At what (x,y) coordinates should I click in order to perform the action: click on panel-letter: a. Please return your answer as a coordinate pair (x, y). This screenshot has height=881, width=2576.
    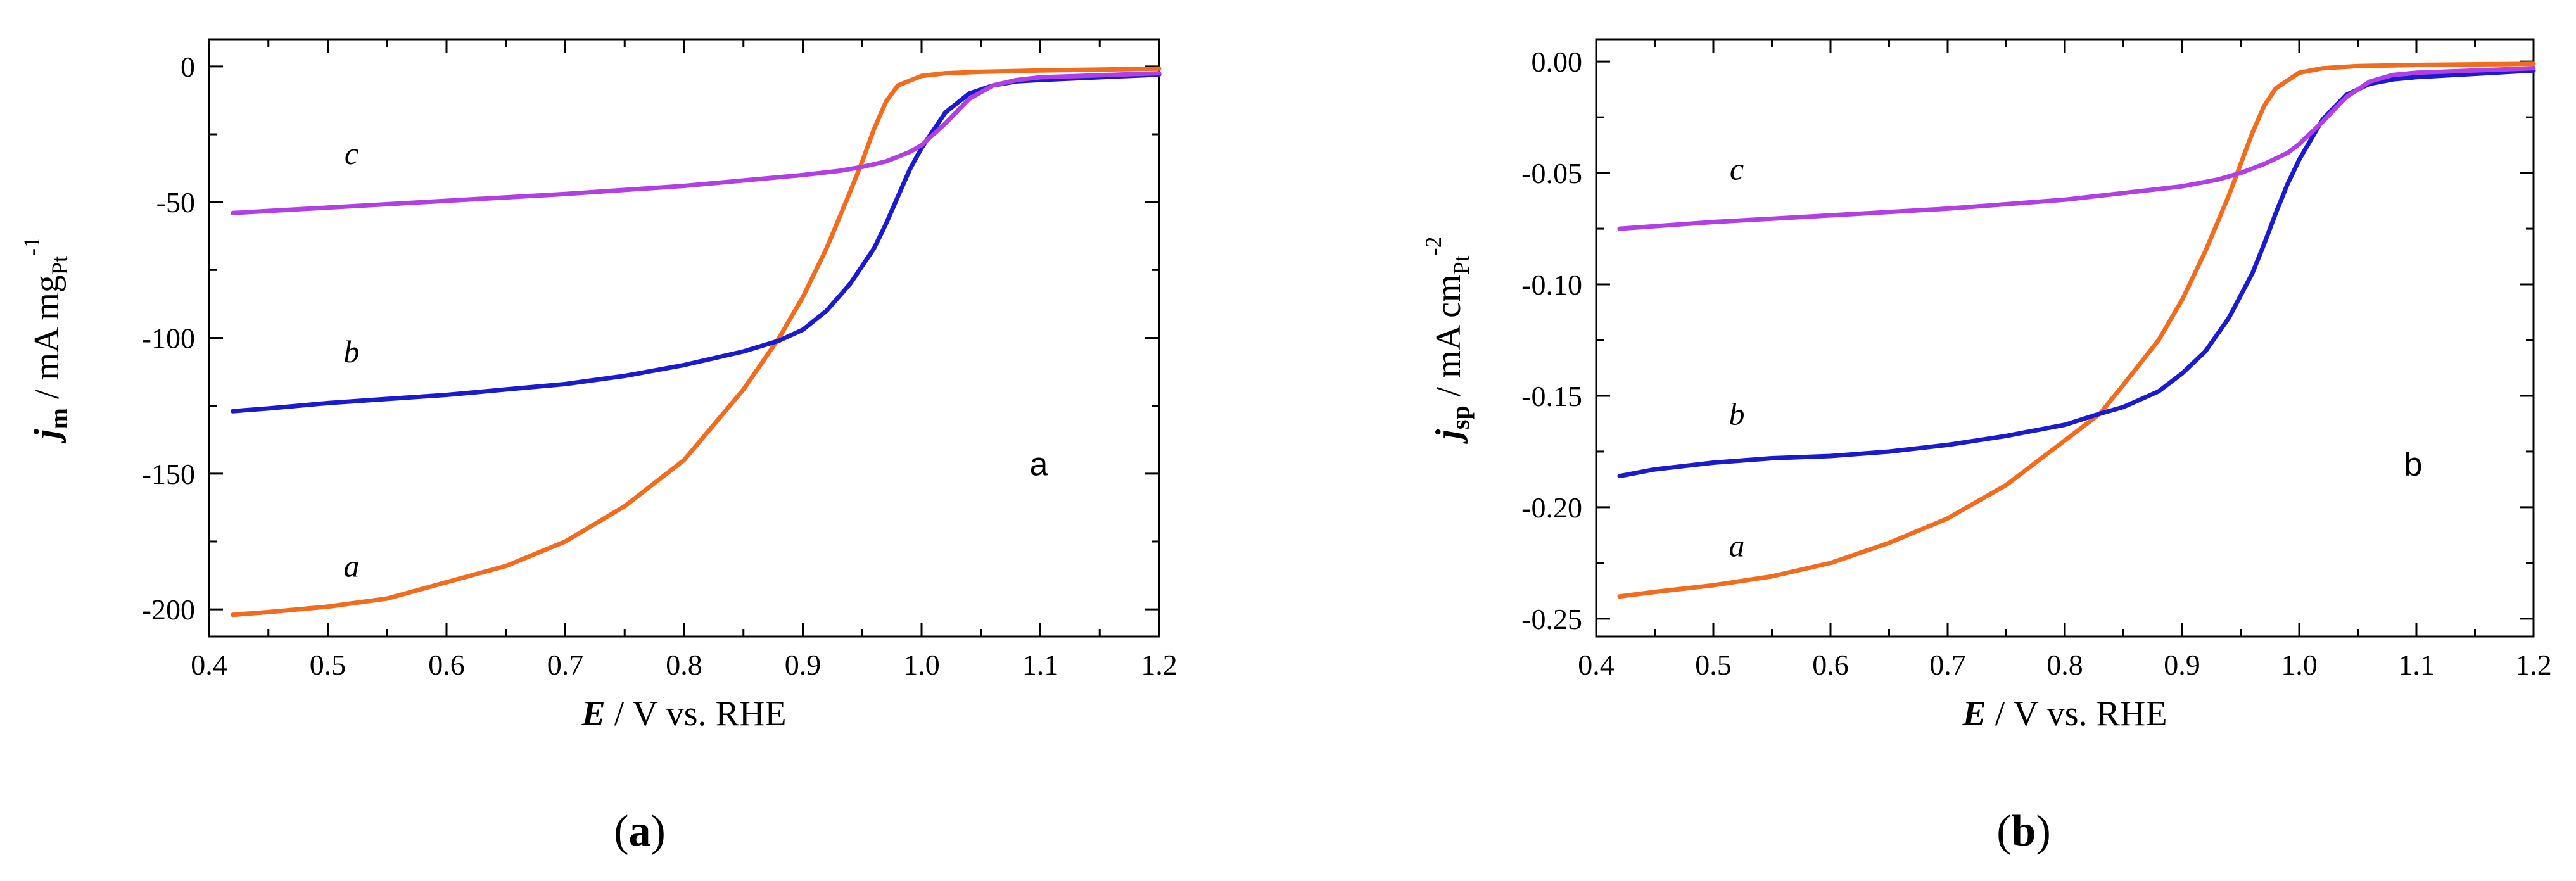
    Looking at the image, I should click on (1039, 464).